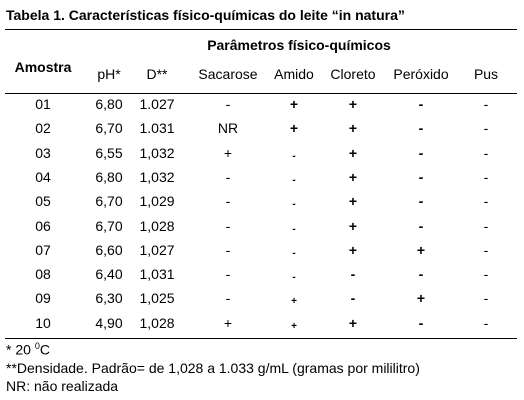 Image resolution: width=524 pixels, height=400 pixels. I want to click on table-cell: 05, so click(43, 201).